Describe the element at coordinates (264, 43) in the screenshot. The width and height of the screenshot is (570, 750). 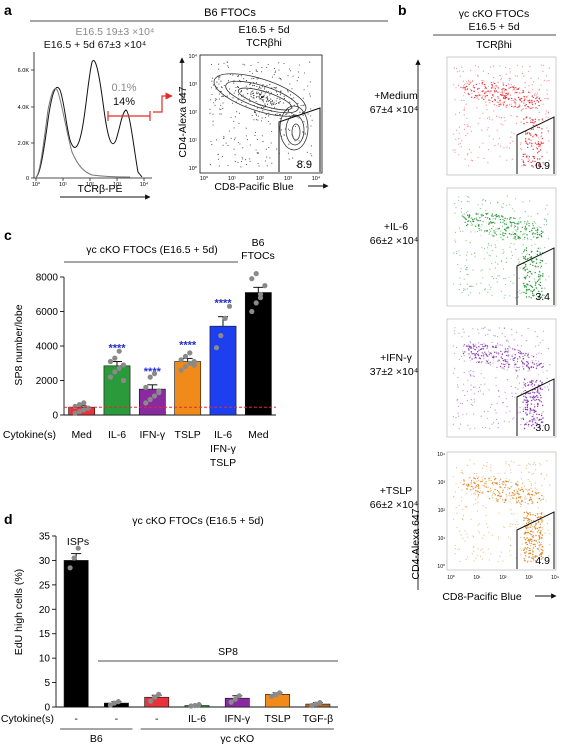
I see `contour-a-title2: TCRβhi` at that location.